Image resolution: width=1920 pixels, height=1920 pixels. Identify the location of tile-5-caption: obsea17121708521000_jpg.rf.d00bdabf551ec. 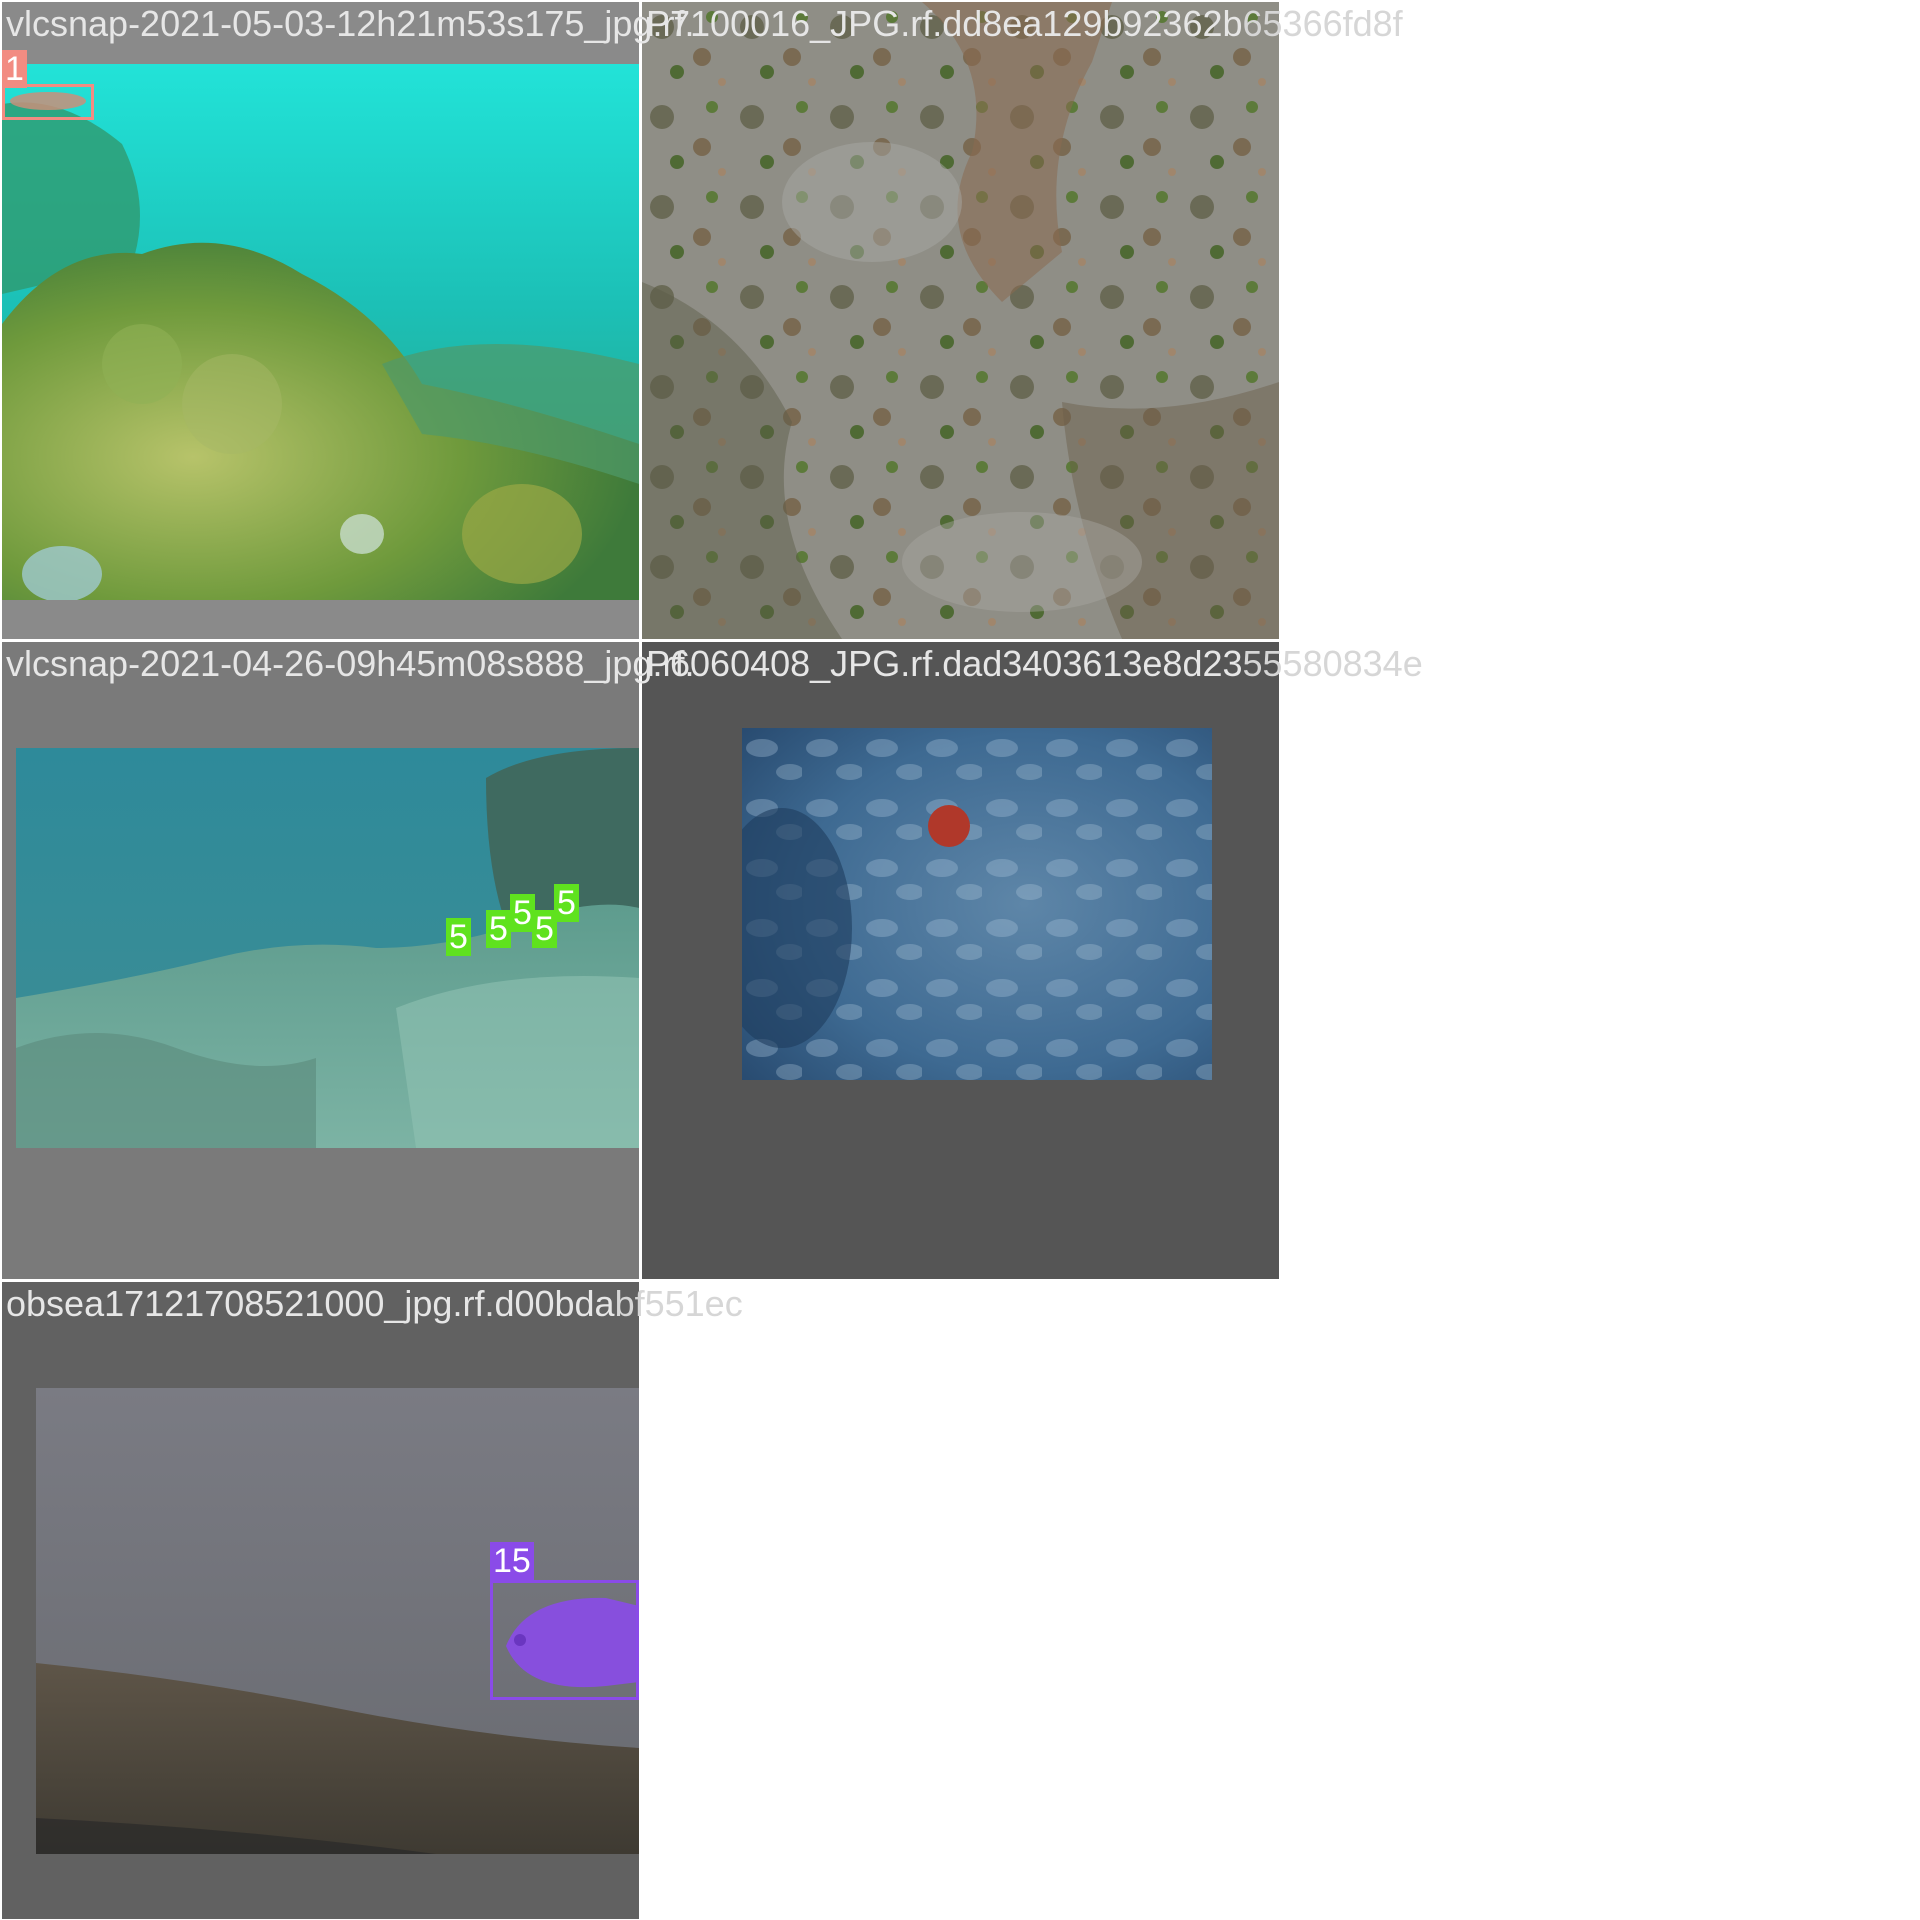
(374, 1304).